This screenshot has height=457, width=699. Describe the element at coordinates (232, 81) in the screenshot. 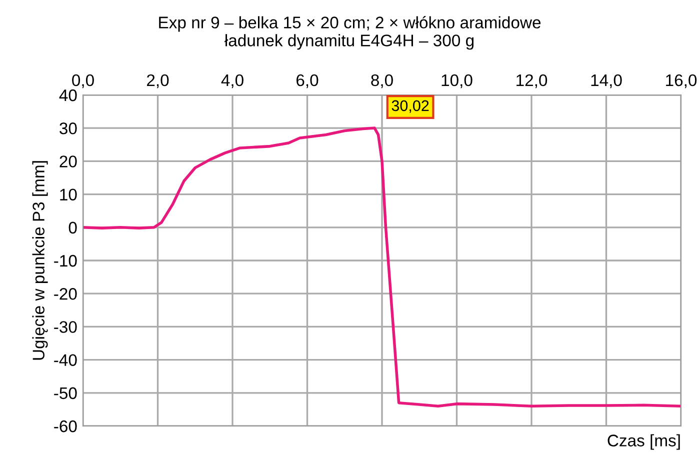

I see `x-tick-label: 4,0` at that location.